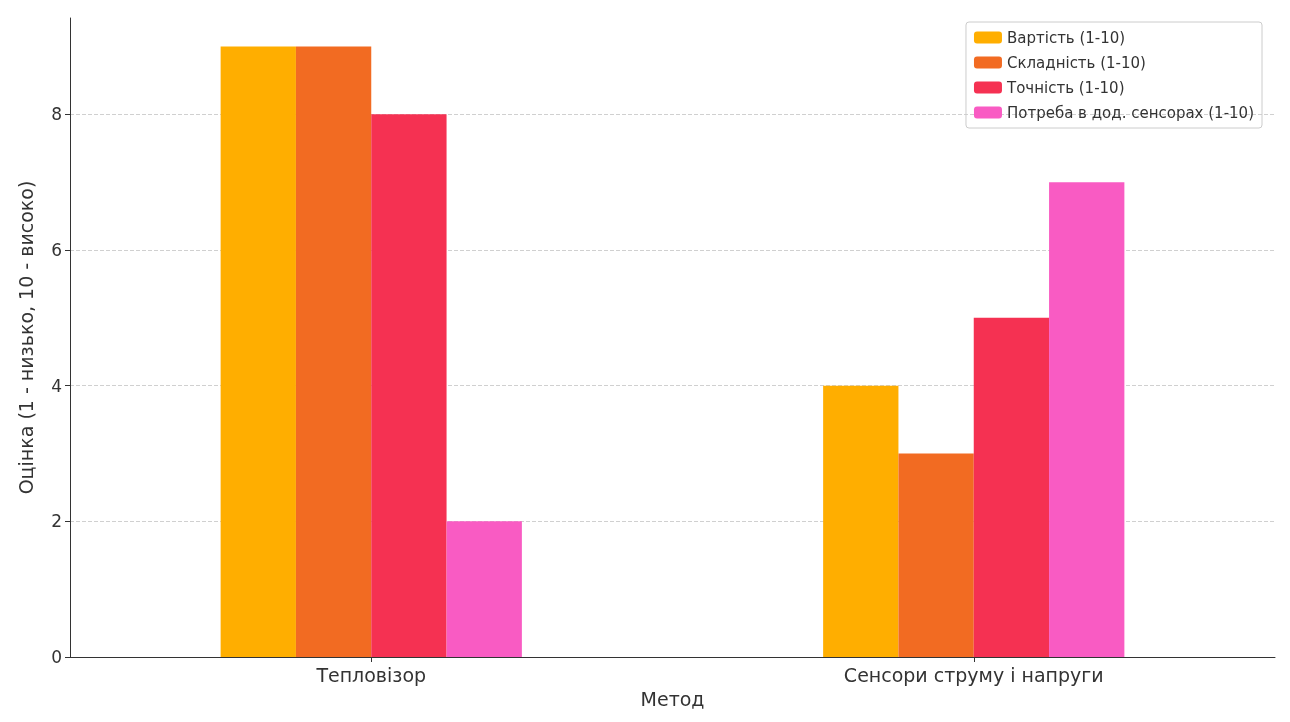 Image resolution: width=1290 pixels, height=722 pixels. What do you see at coordinates (1076, 62) in the screenshot?
I see `legend-label: Складність (1-10)` at bounding box center [1076, 62].